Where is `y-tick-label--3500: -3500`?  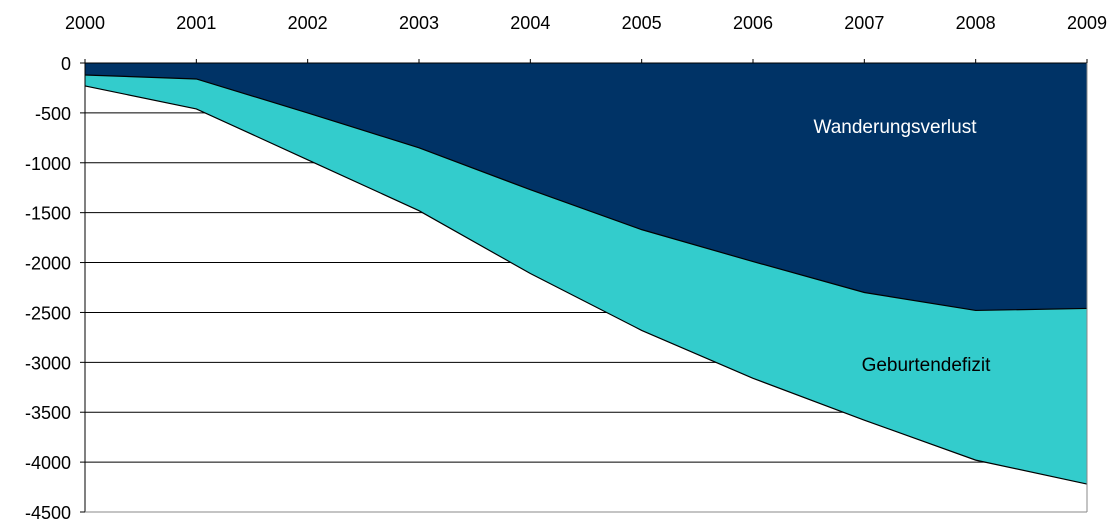
y-tick-label--3500: -3500 is located at coordinates (48, 413).